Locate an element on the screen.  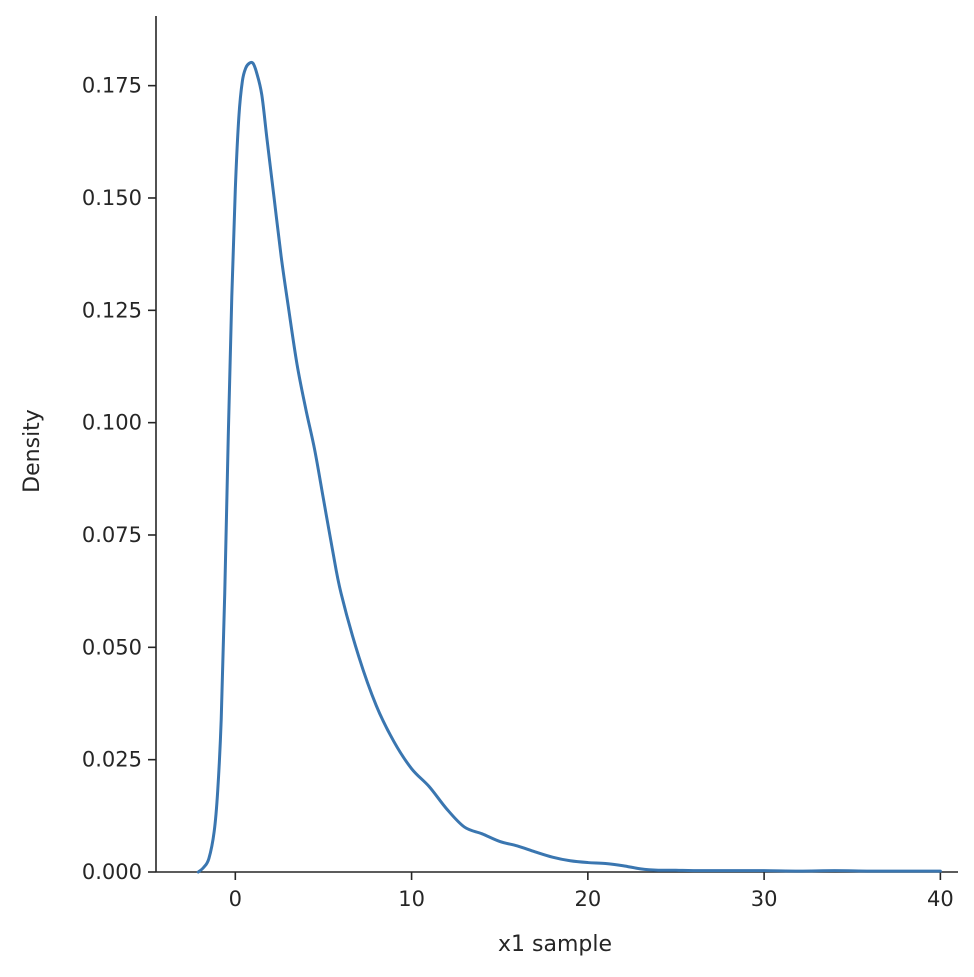
x-tick-label: 40 is located at coordinates (940, 899).